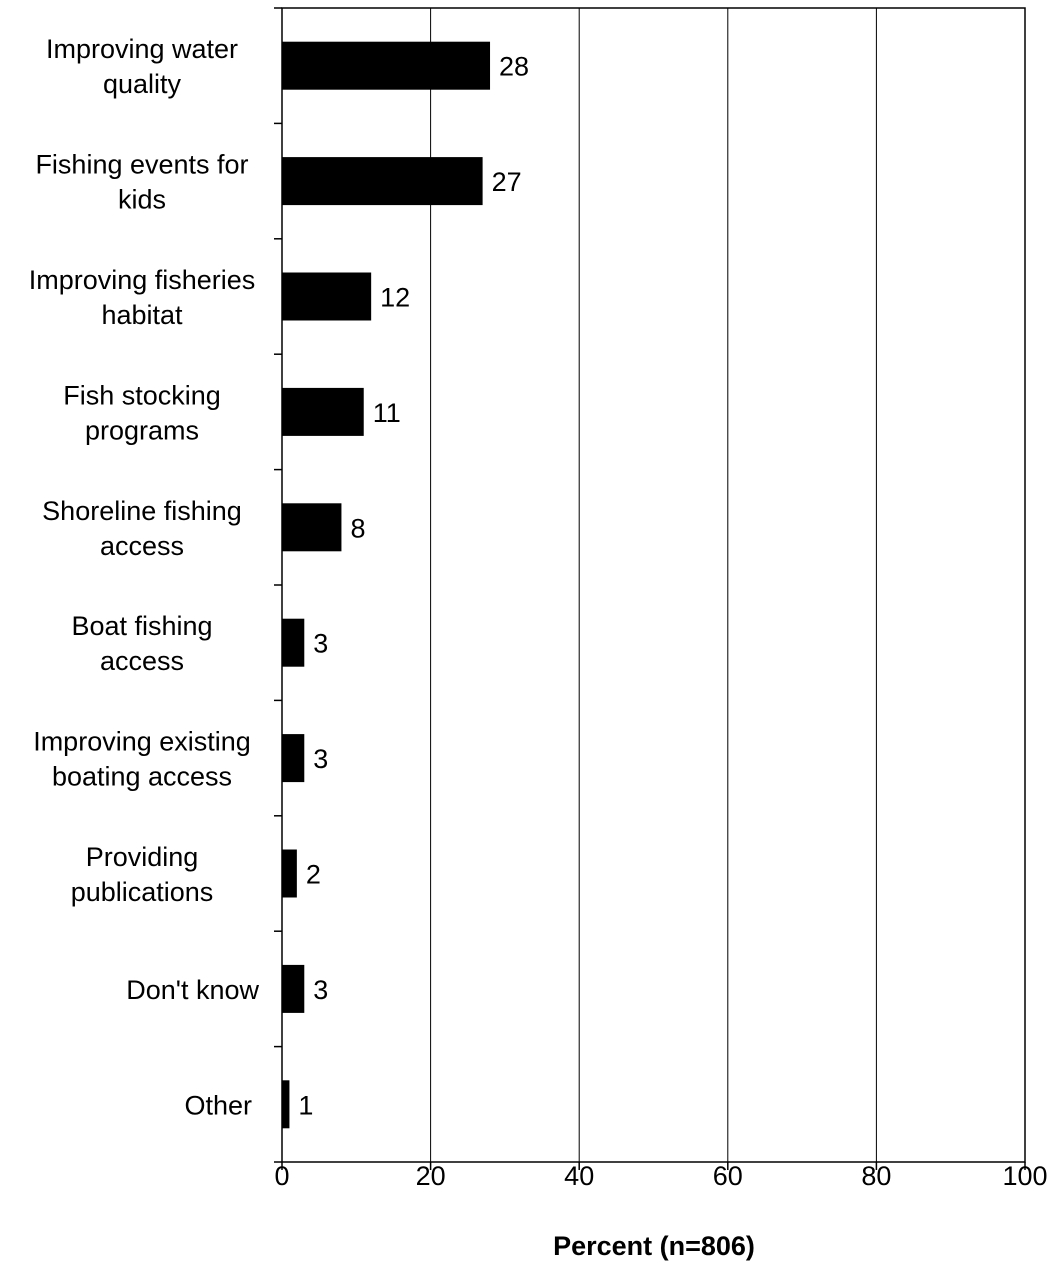  What do you see at coordinates (142, 892) in the screenshot?
I see `category-label-line: publications` at bounding box center [142, 892].